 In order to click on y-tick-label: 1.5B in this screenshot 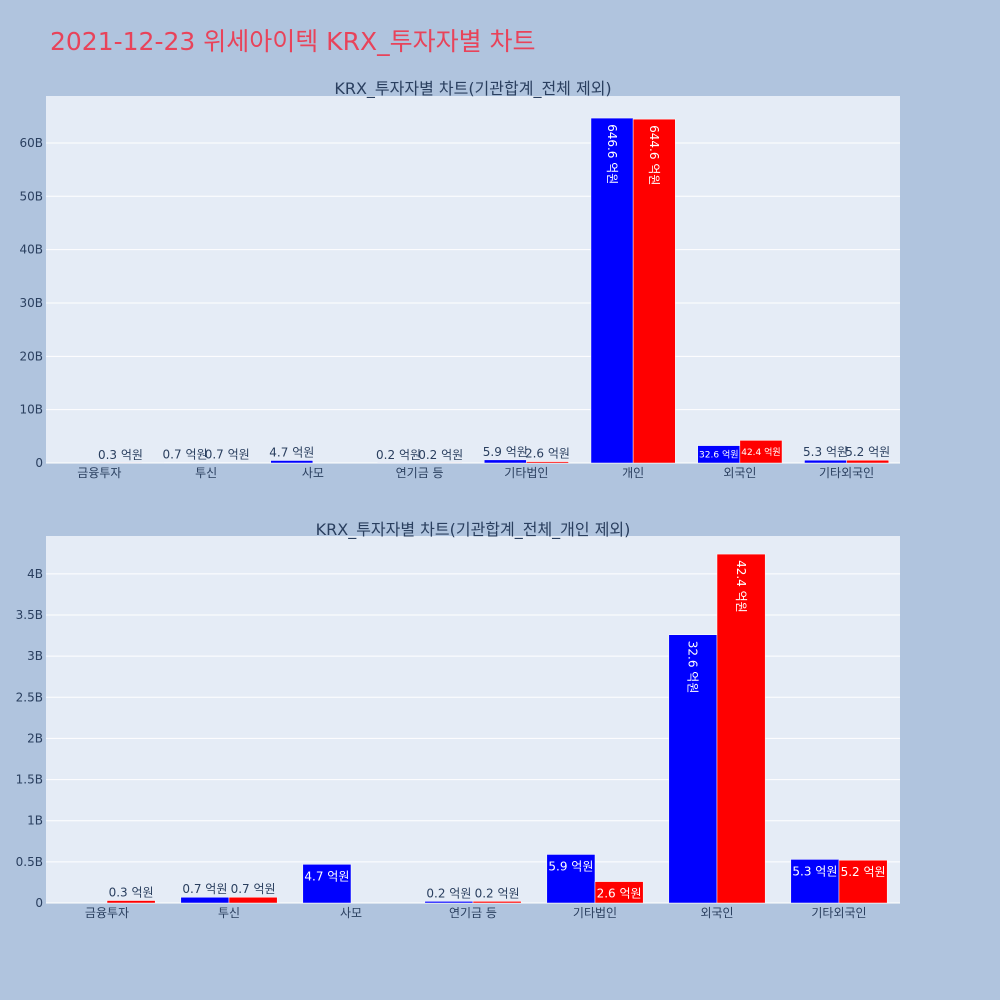, I will do `click(29, 780)`.